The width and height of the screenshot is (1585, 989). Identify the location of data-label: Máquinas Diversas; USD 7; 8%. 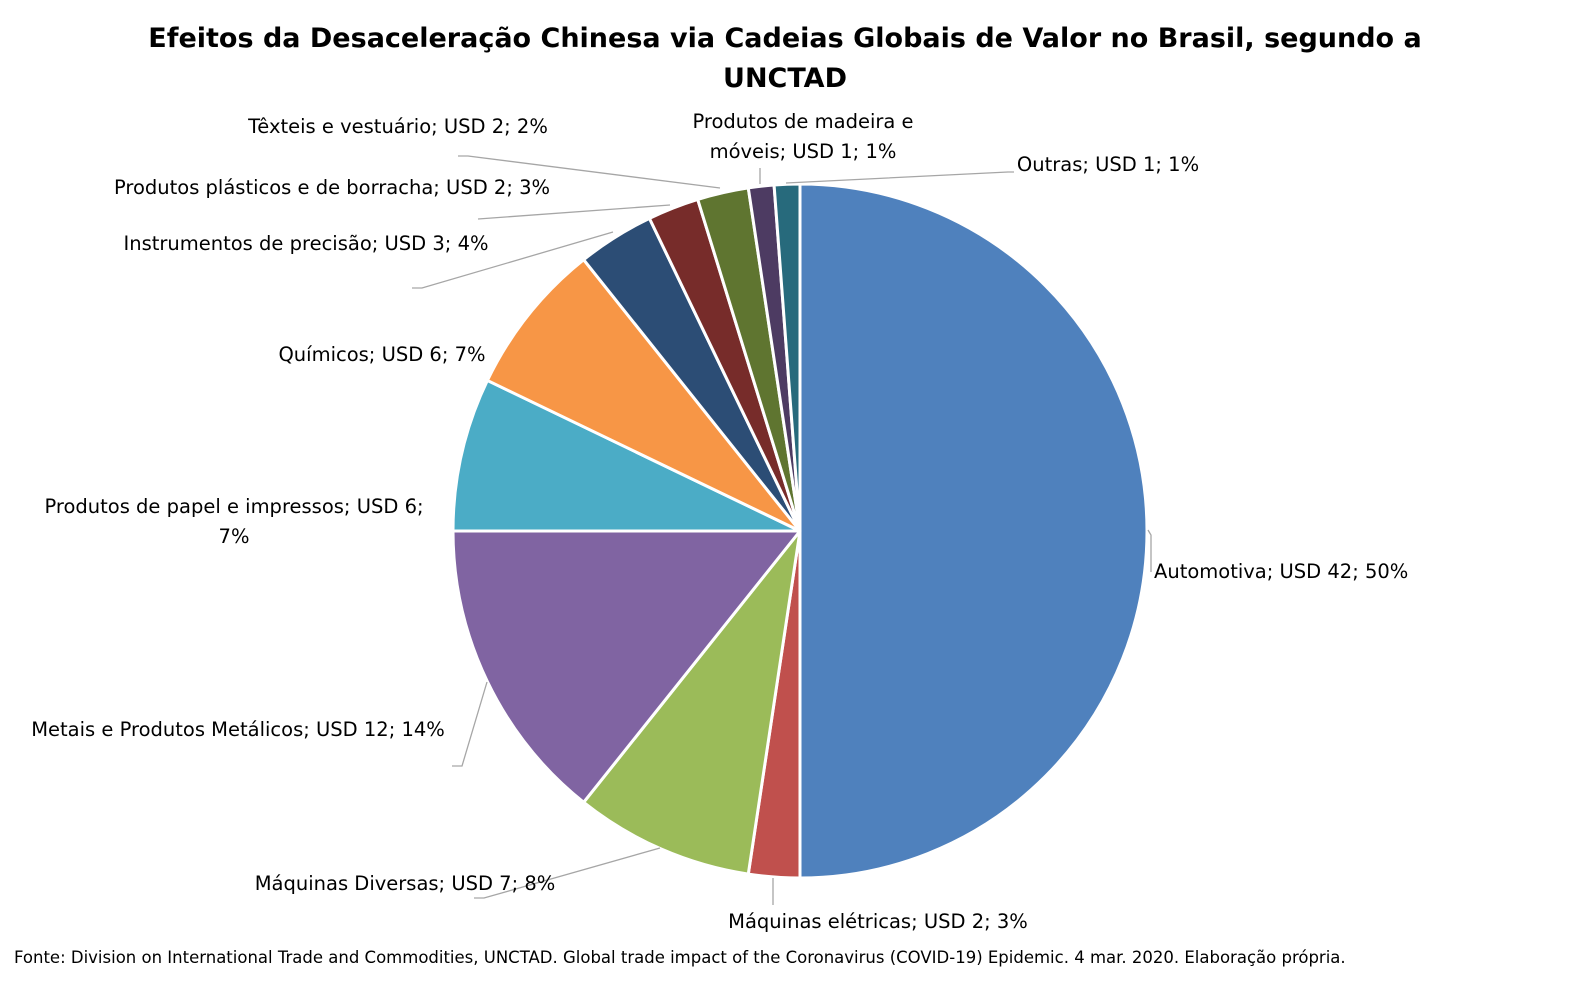
(405, 883).